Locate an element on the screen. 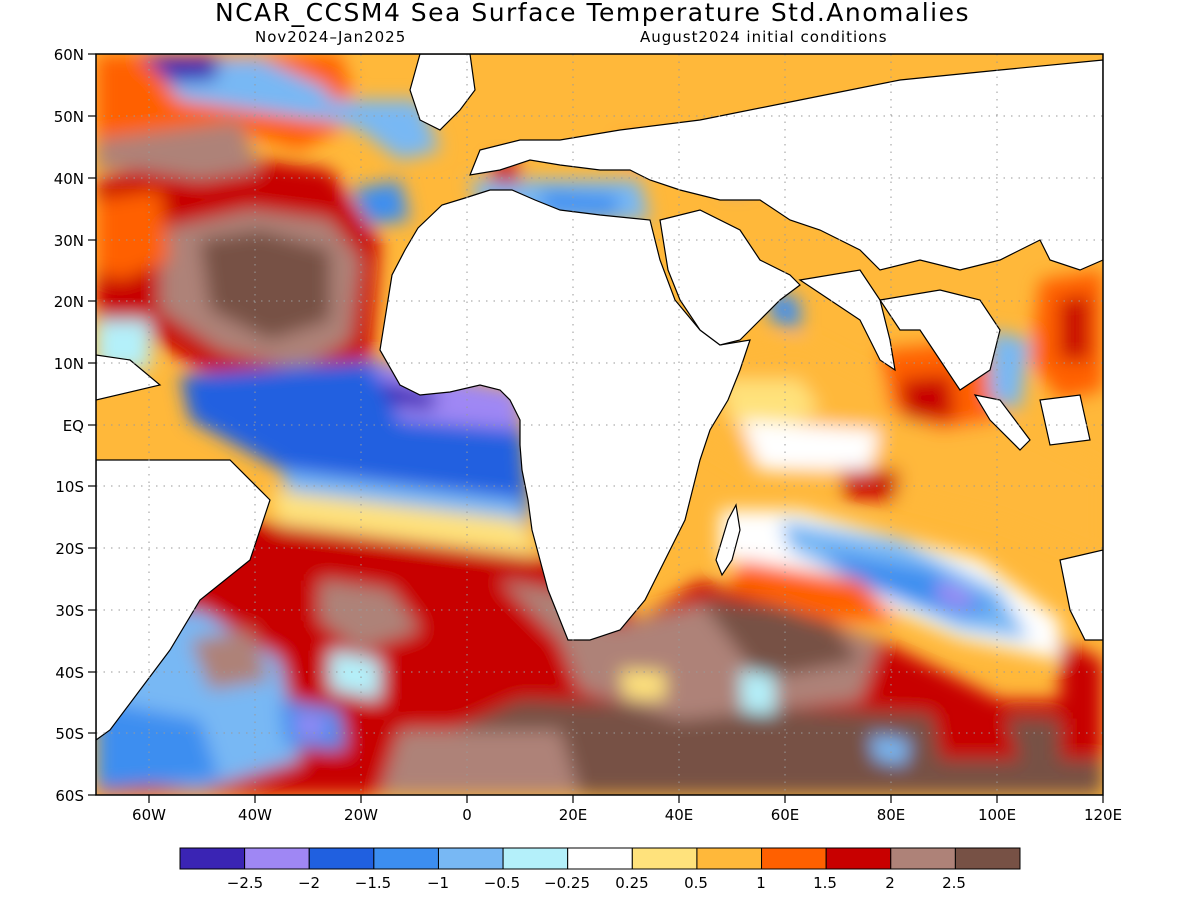 The width and height of the screenshot is (1200, 900). colorbar-label: 1.5 is located at coordinates (825, 883).